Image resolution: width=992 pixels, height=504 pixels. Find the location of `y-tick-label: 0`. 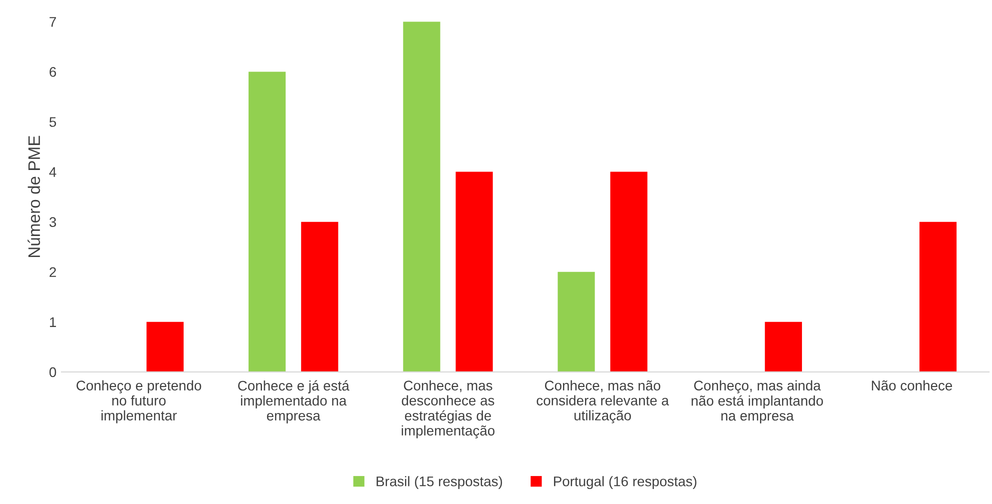

y-tick-label: 0 is located at coordinates (52, 372).